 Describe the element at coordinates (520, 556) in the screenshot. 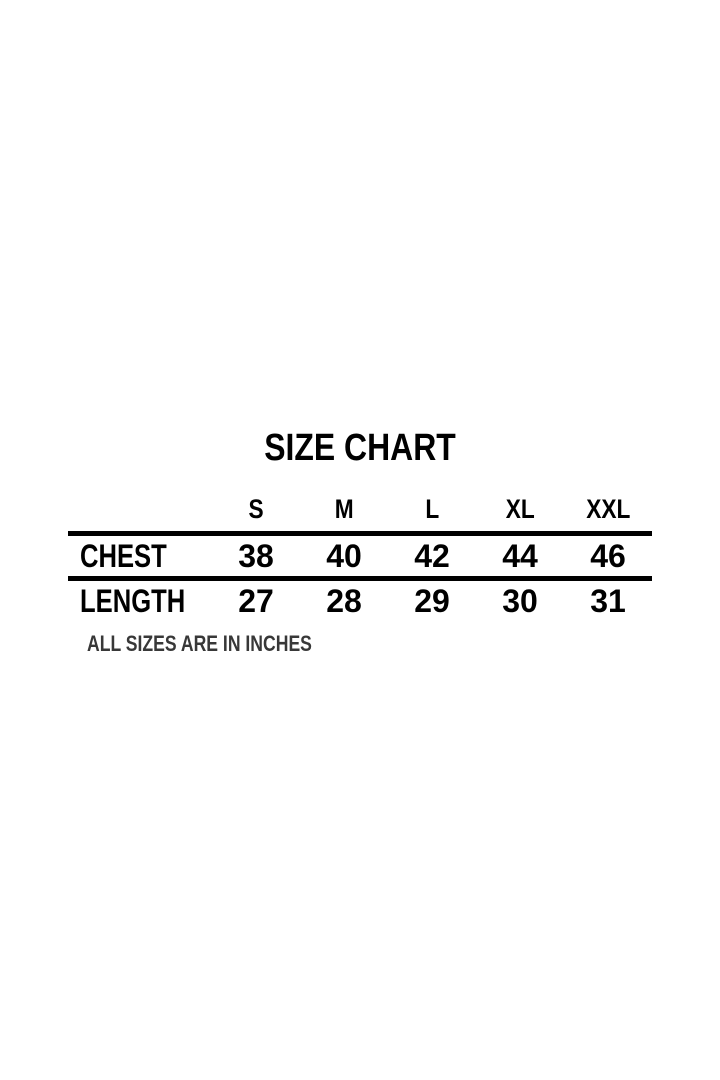

I see `chest-value-xl: 44` at that location.